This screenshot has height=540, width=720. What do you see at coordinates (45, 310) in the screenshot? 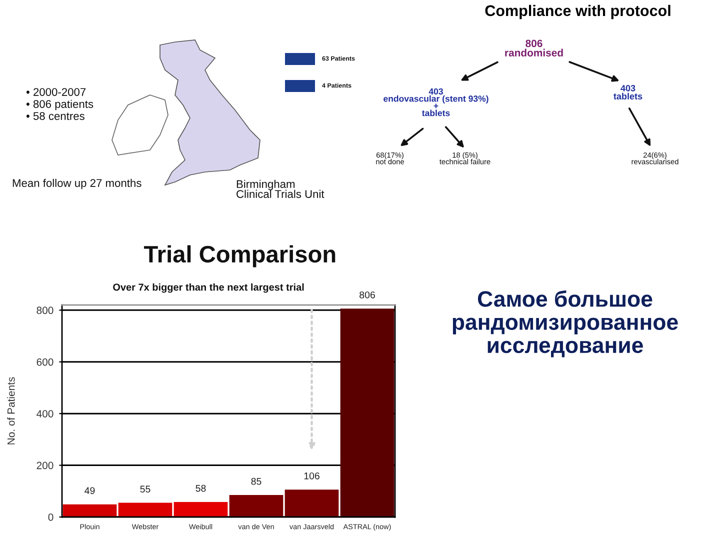
I see `y-tick-label: 800` at bounding box center [45, 310].